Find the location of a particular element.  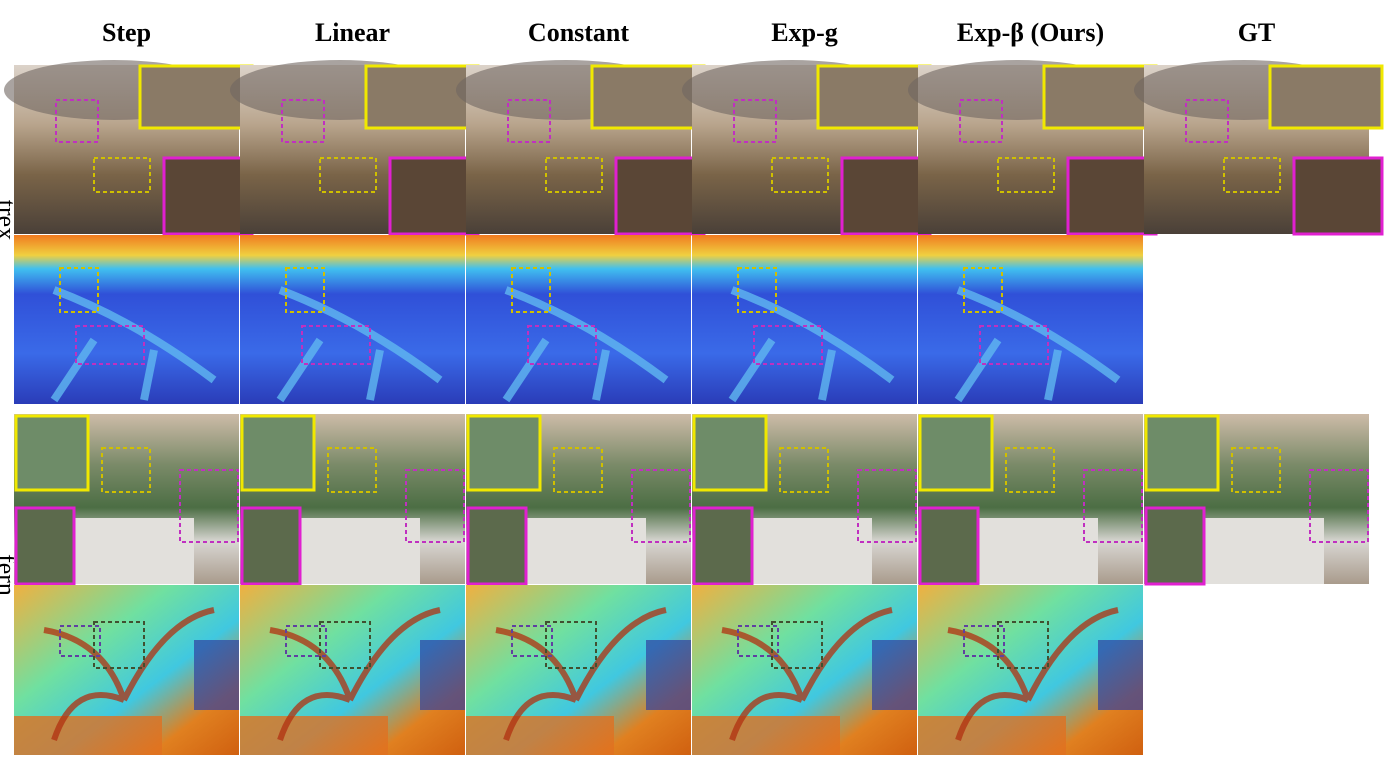

column-header: Step is located at coordinates (126, 32).